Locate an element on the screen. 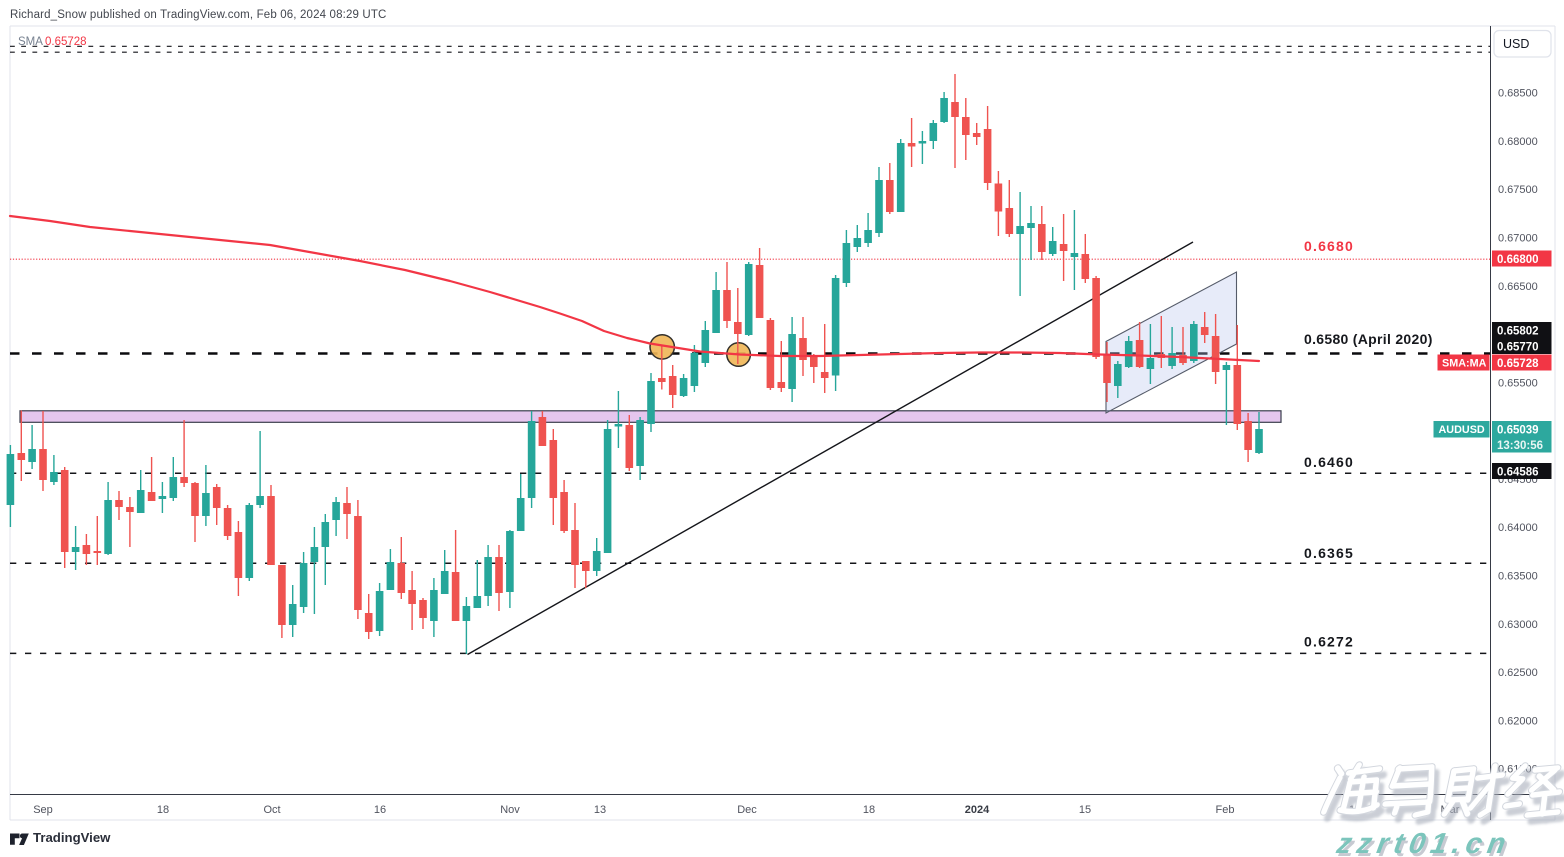  svg-text: Oct is located at coordinates (271, 810).